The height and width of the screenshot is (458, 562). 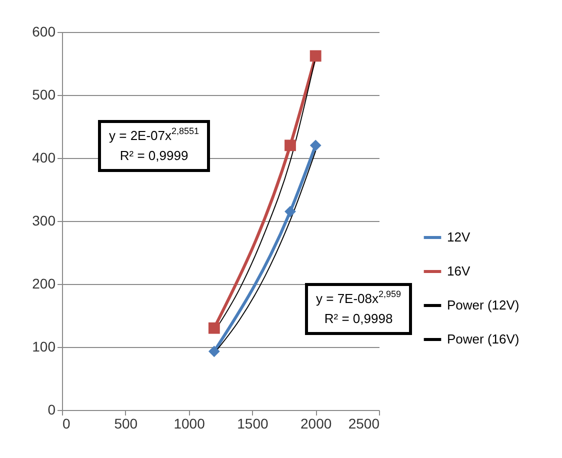 I want to click on x-tick-label: 1000, so click(x=190, y=424).